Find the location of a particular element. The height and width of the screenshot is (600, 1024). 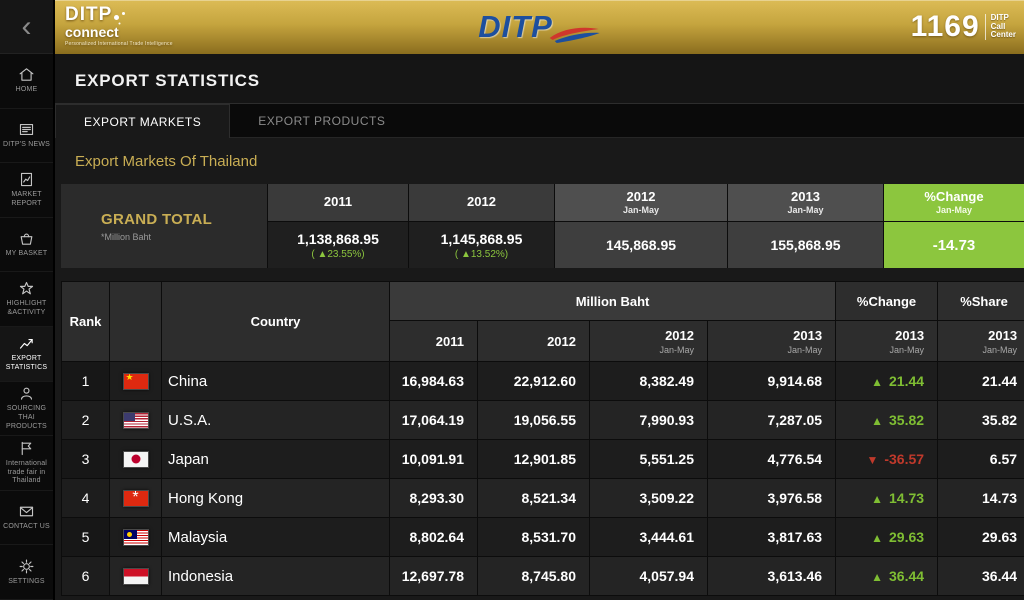

grand-total-value-pct-change: -14.73 is located at coordinates (954, 245).